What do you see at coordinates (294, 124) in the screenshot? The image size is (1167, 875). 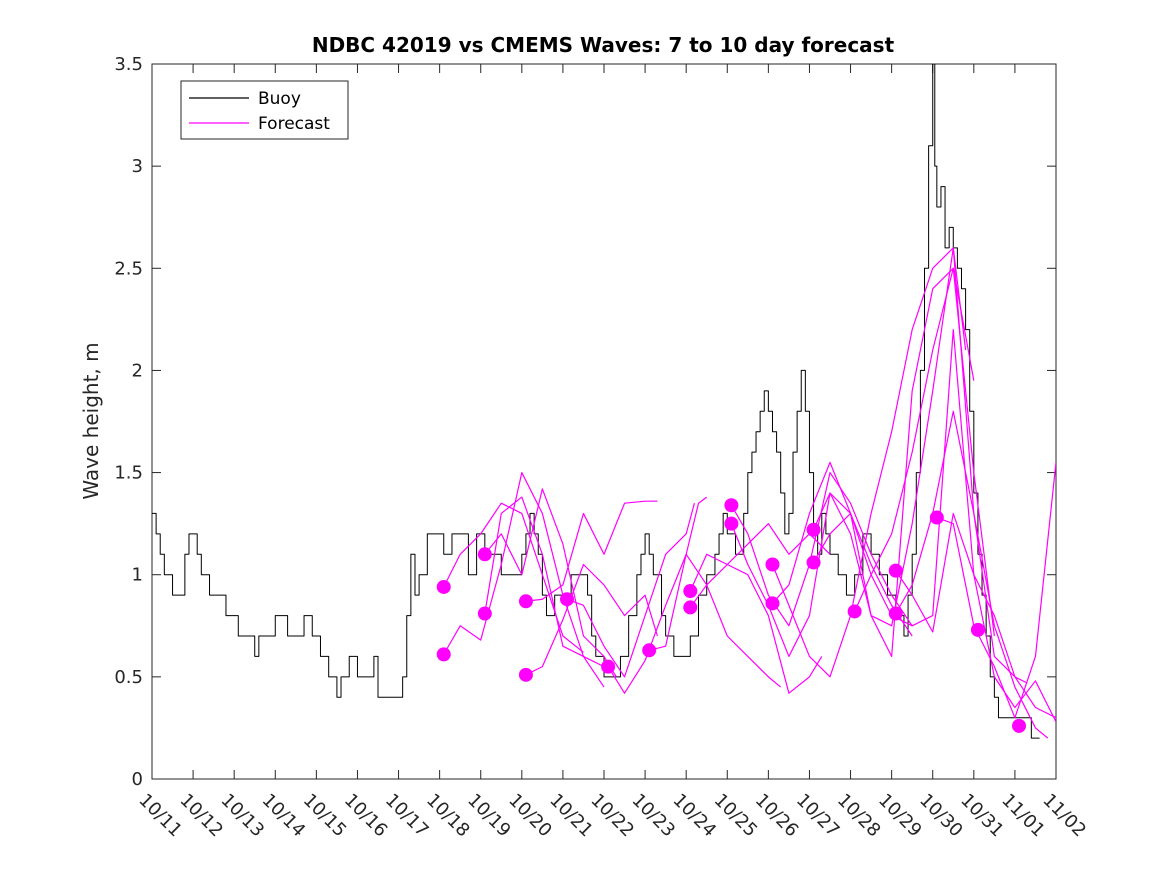 I see `legend-forecast-label: Forecast` at bounding box center [294, 124].